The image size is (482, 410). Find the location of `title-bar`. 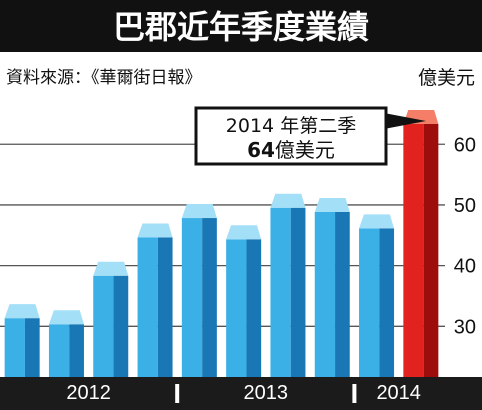

title-bar is located at coordinates (241, 26).